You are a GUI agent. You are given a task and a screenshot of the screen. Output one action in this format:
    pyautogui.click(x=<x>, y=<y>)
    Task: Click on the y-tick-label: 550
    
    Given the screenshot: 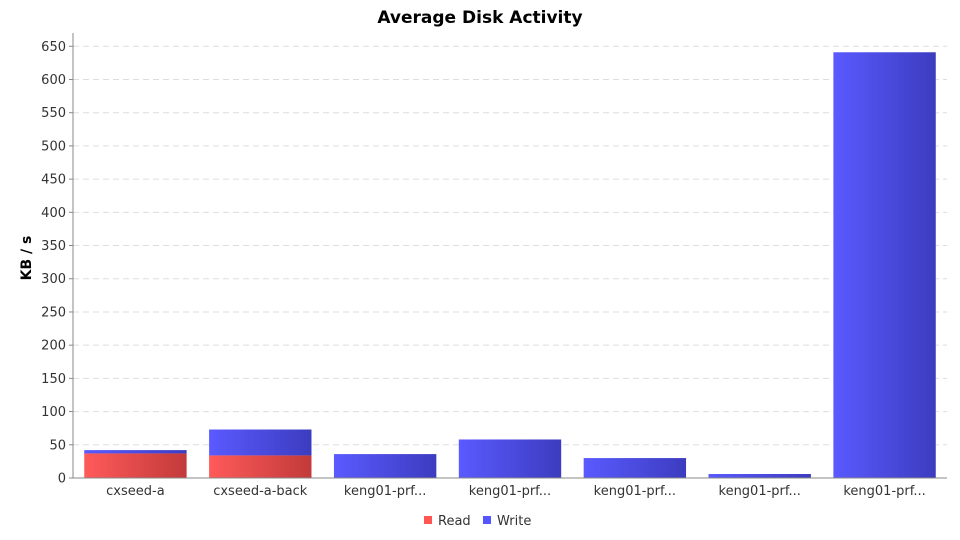 What is the action you would take?
    pyautogui.click(x=53, y=113)
    